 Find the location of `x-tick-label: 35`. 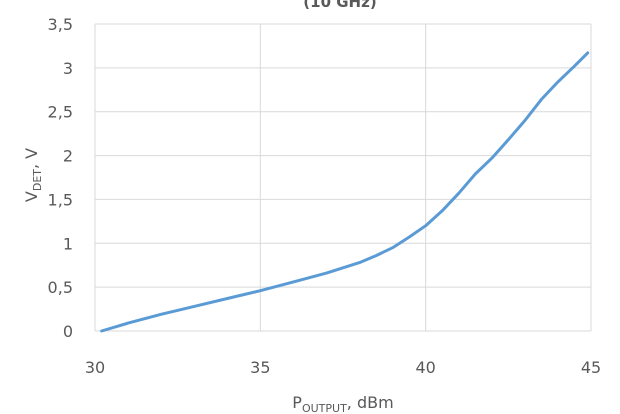

x-tick-label: 35 is located at coordinates (260, 367).